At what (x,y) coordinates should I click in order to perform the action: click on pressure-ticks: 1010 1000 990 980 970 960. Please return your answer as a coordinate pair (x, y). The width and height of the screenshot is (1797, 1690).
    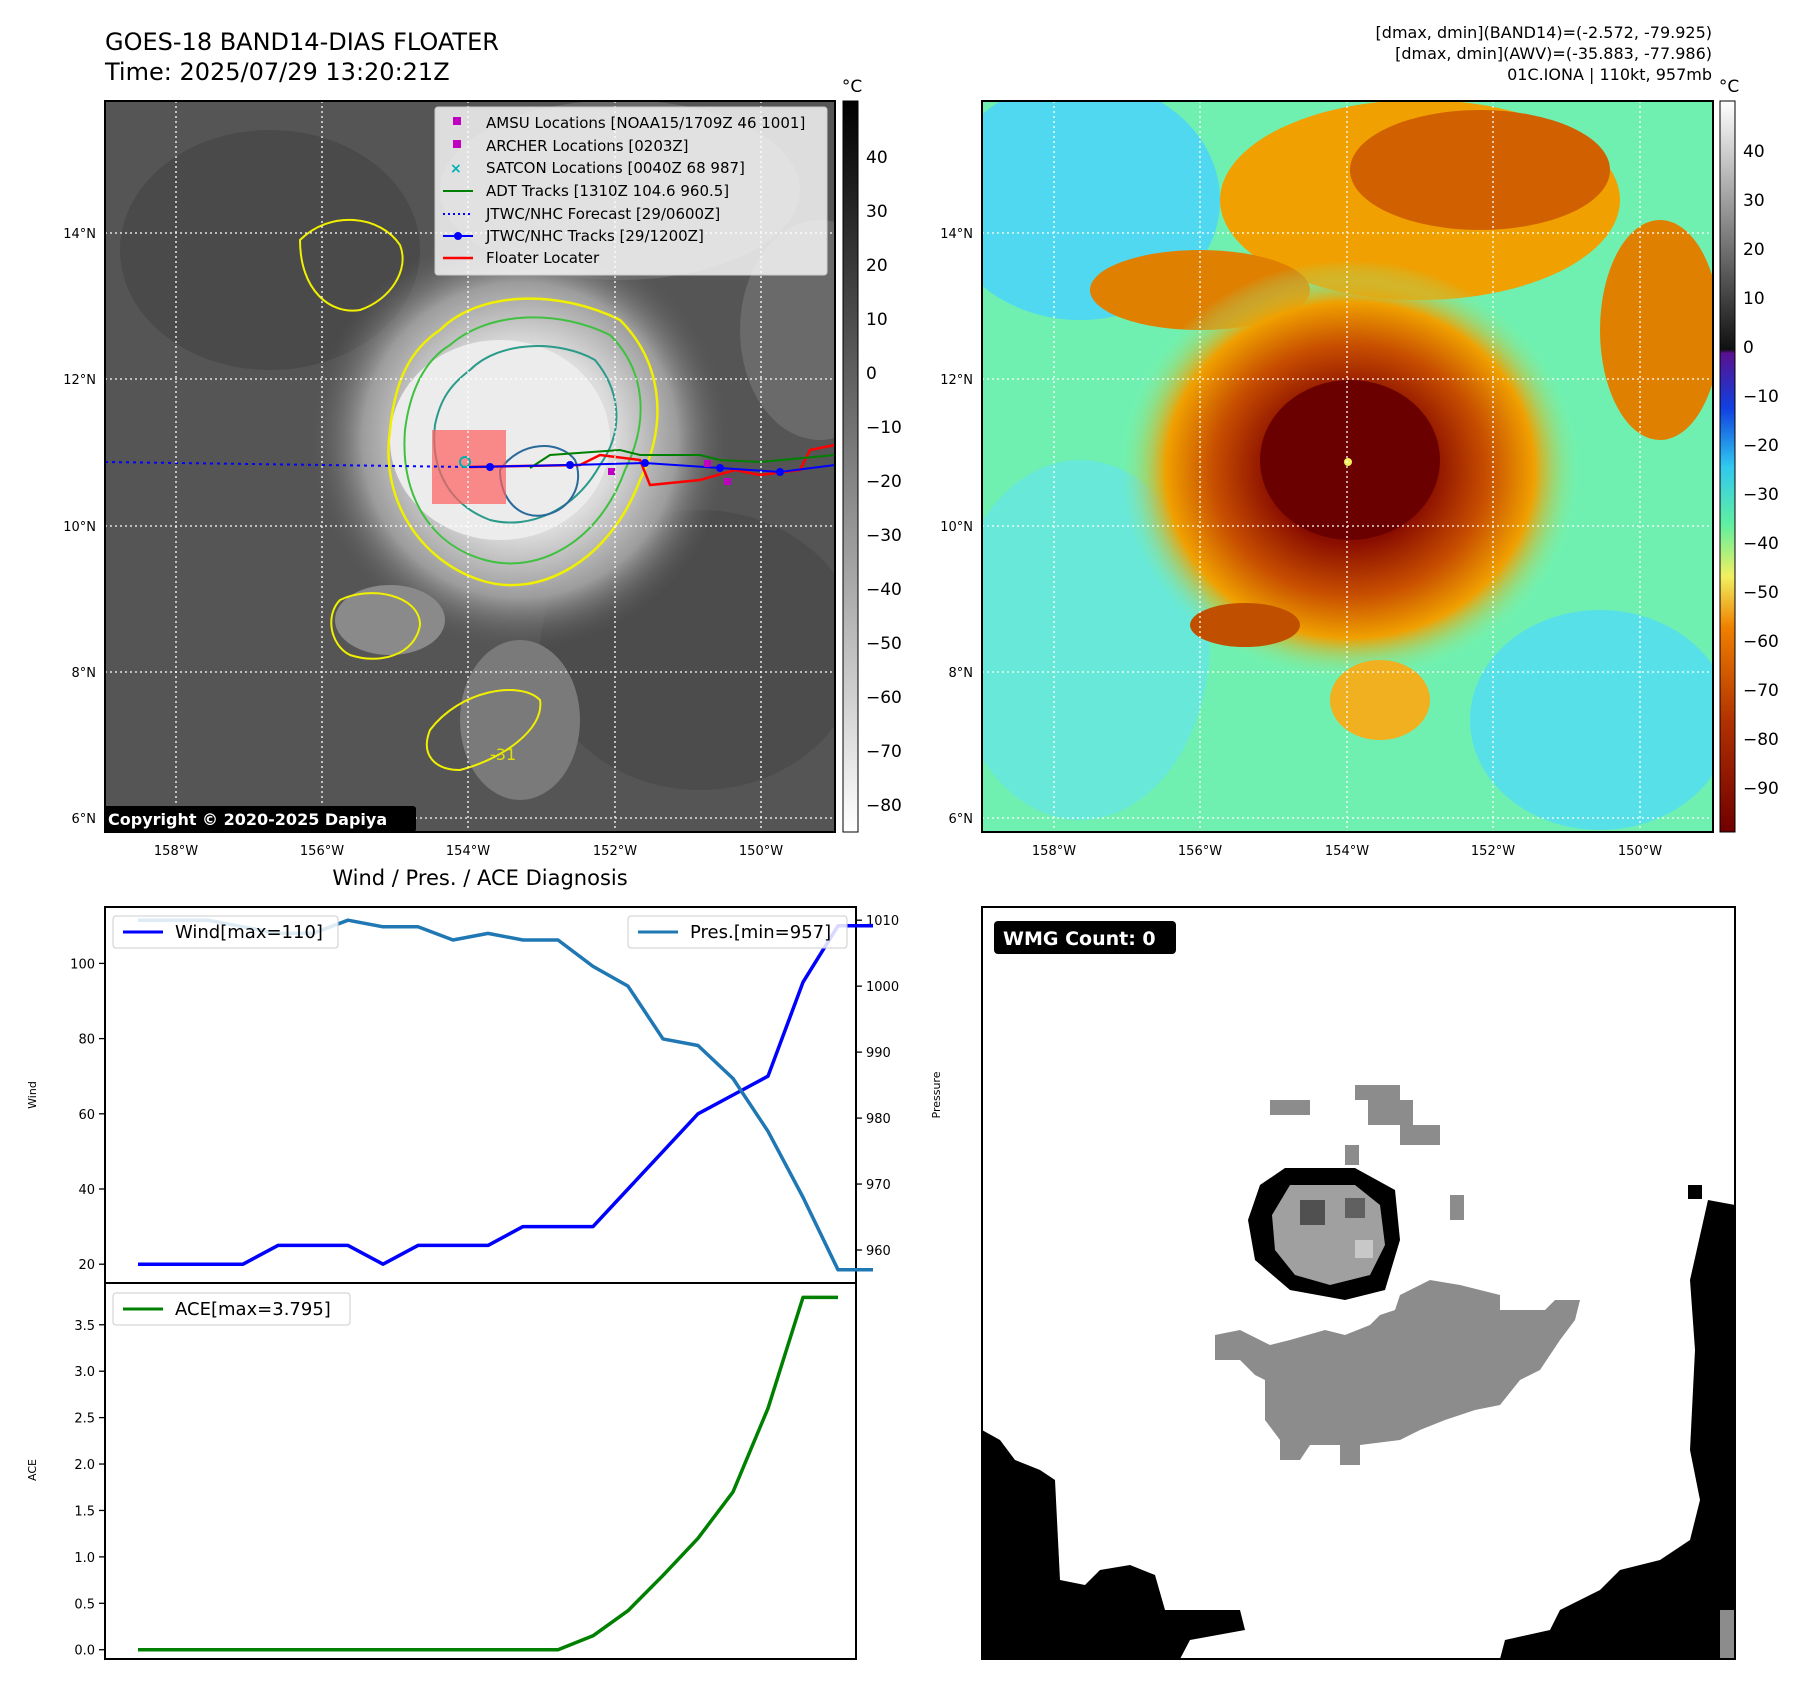
    Looking at the image, I should click on (877, 1086).